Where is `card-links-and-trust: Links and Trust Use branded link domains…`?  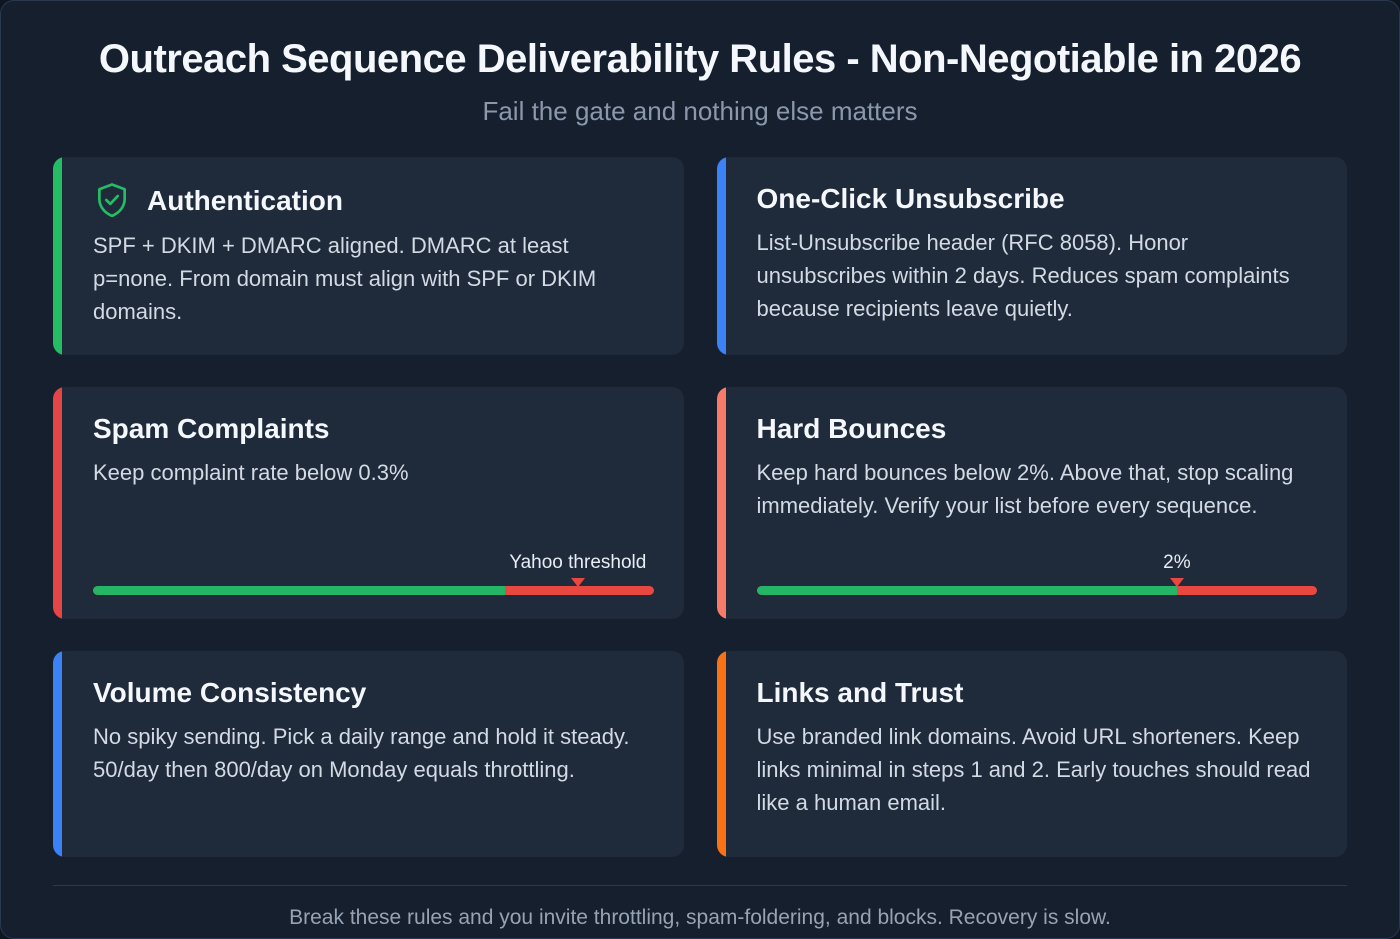
card-links-and-trust: Links and Trust Use branded link domains… is located at coordinates (1031, 754).